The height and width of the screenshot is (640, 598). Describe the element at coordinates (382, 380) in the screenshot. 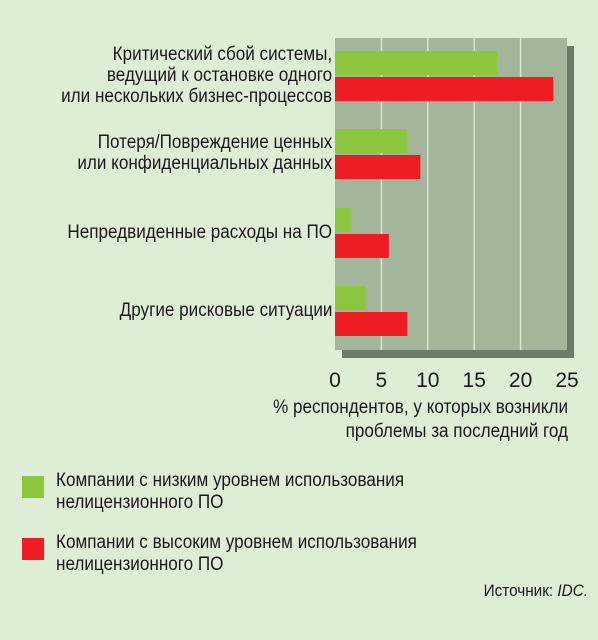

I see `x-tick-label: 5` at that location.